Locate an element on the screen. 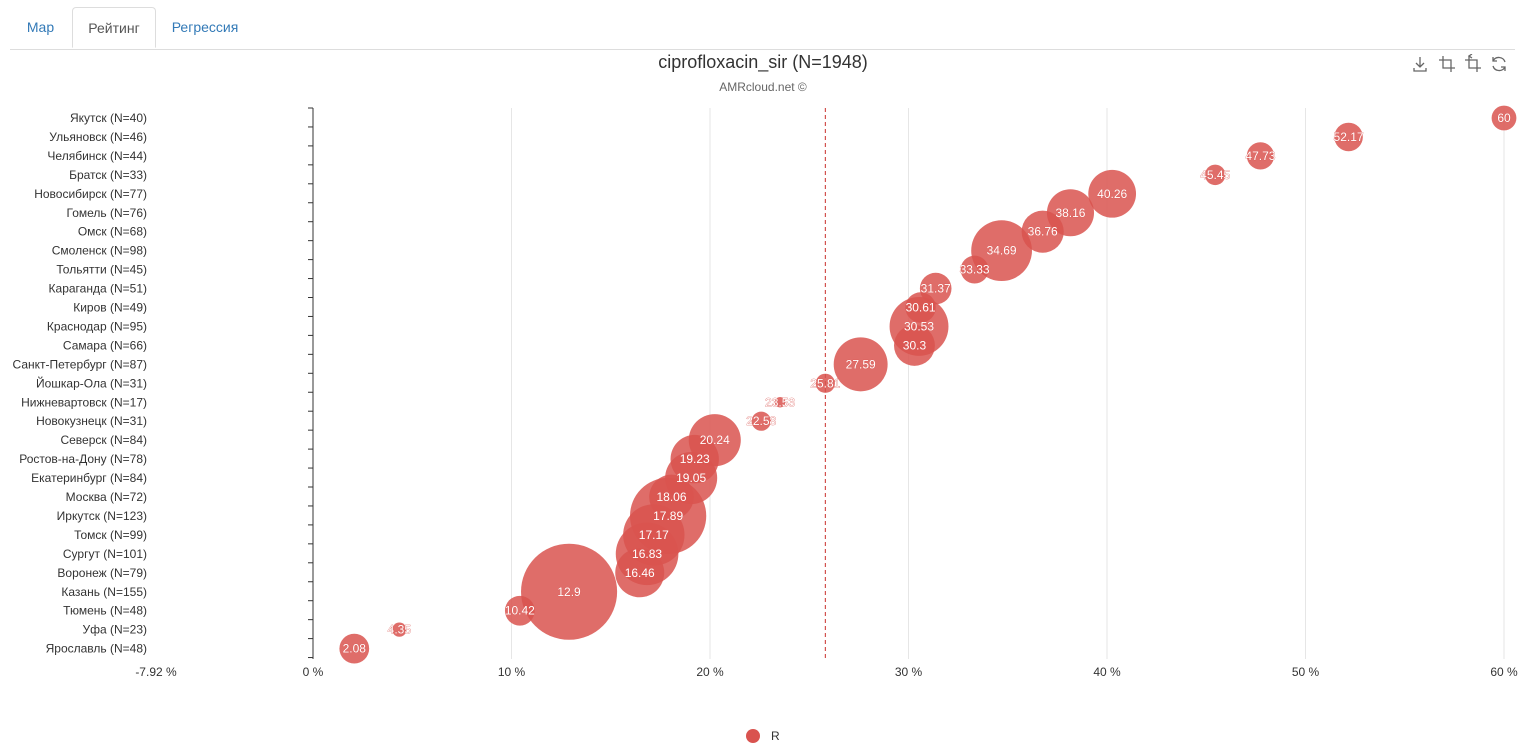 The width and height of the screenshot is (1527, 753). y-category-label: Воронеж (N=79) is located at coordinates (102, 573).